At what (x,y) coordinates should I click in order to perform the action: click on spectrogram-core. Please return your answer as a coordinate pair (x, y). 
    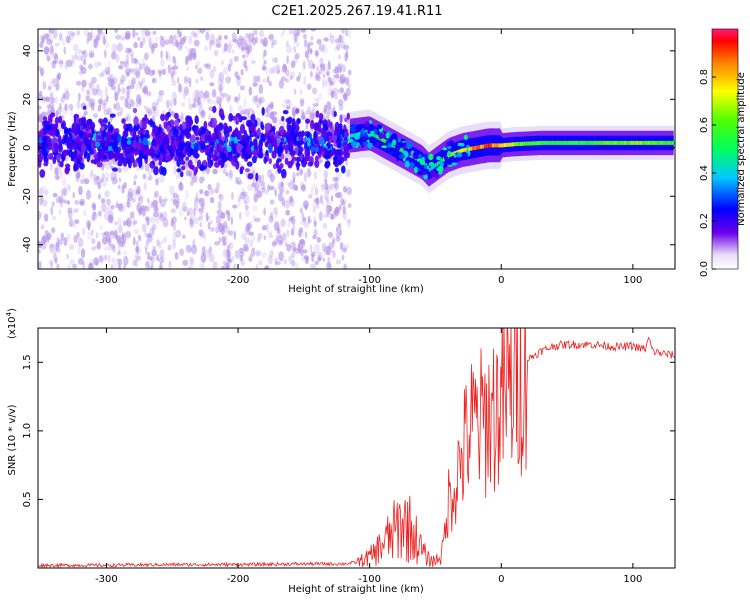
    Looking at the image, I should click on (195, 143).